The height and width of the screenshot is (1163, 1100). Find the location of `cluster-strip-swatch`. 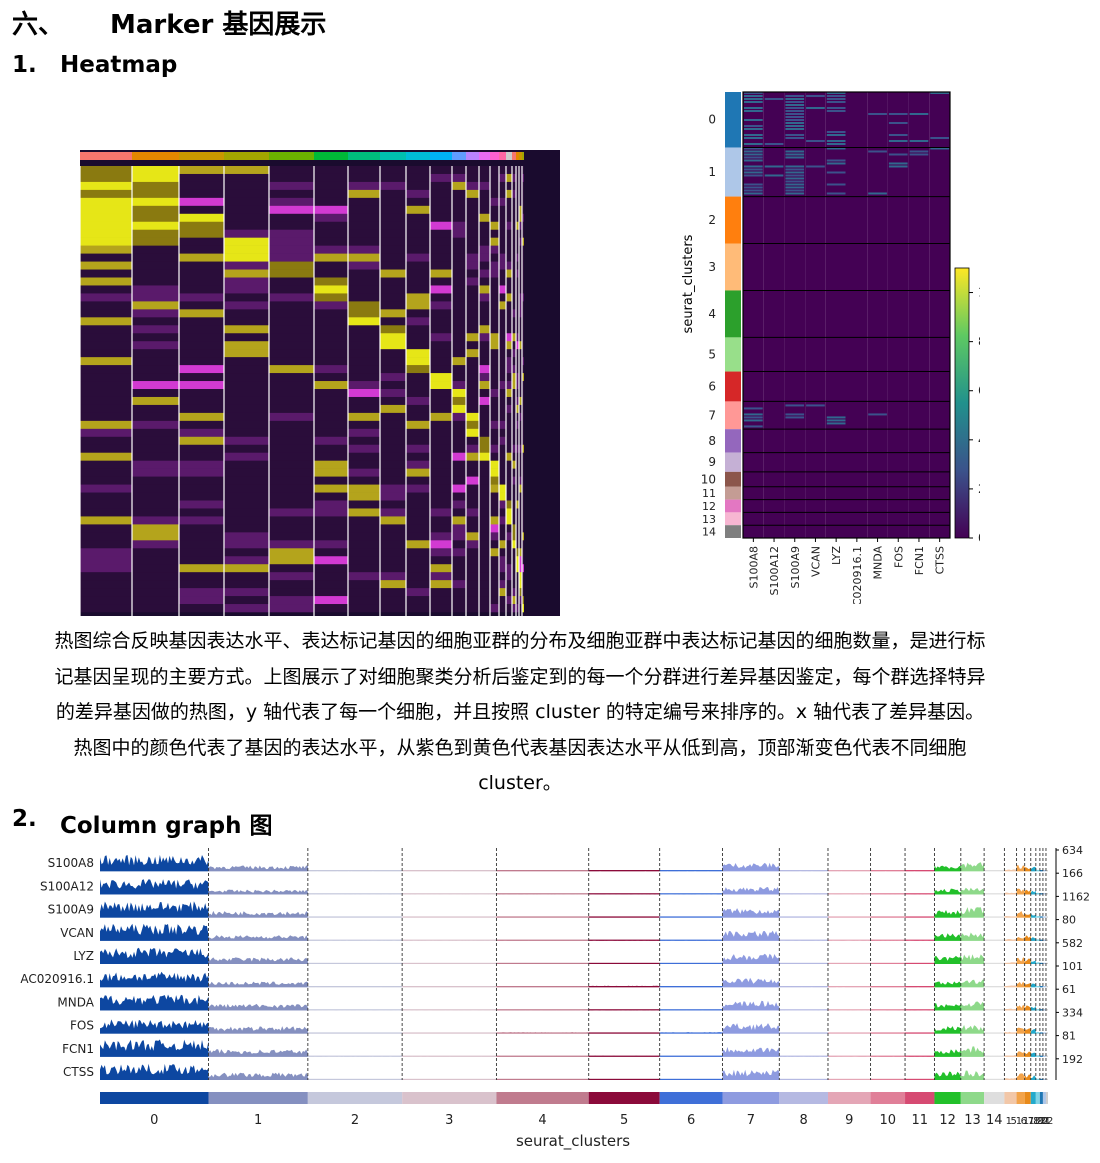

cluster-strip-swatch is located at coordinates (733, 220).